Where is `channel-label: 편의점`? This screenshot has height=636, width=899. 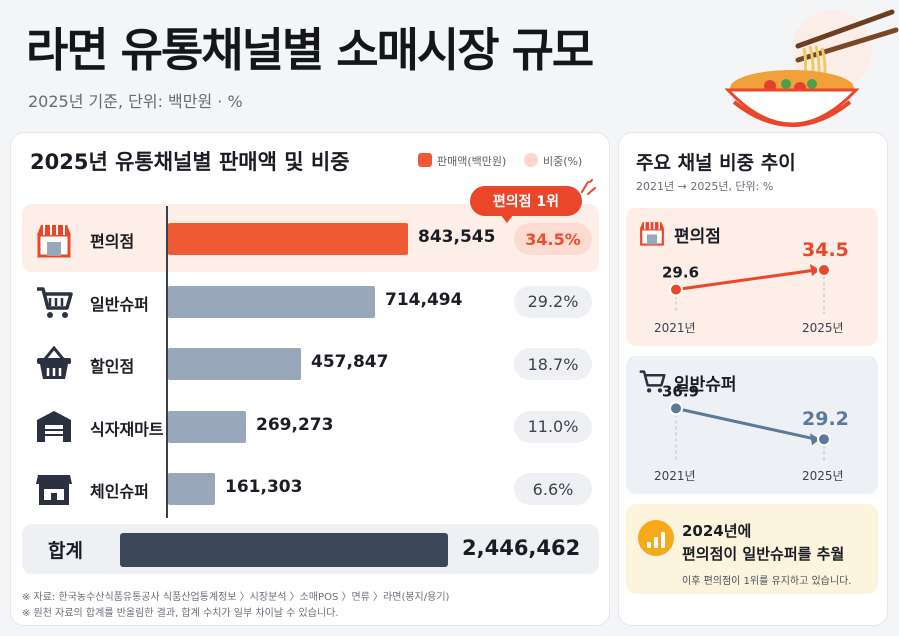
channel-label: 편의점 is located at coordinates (112, 241).